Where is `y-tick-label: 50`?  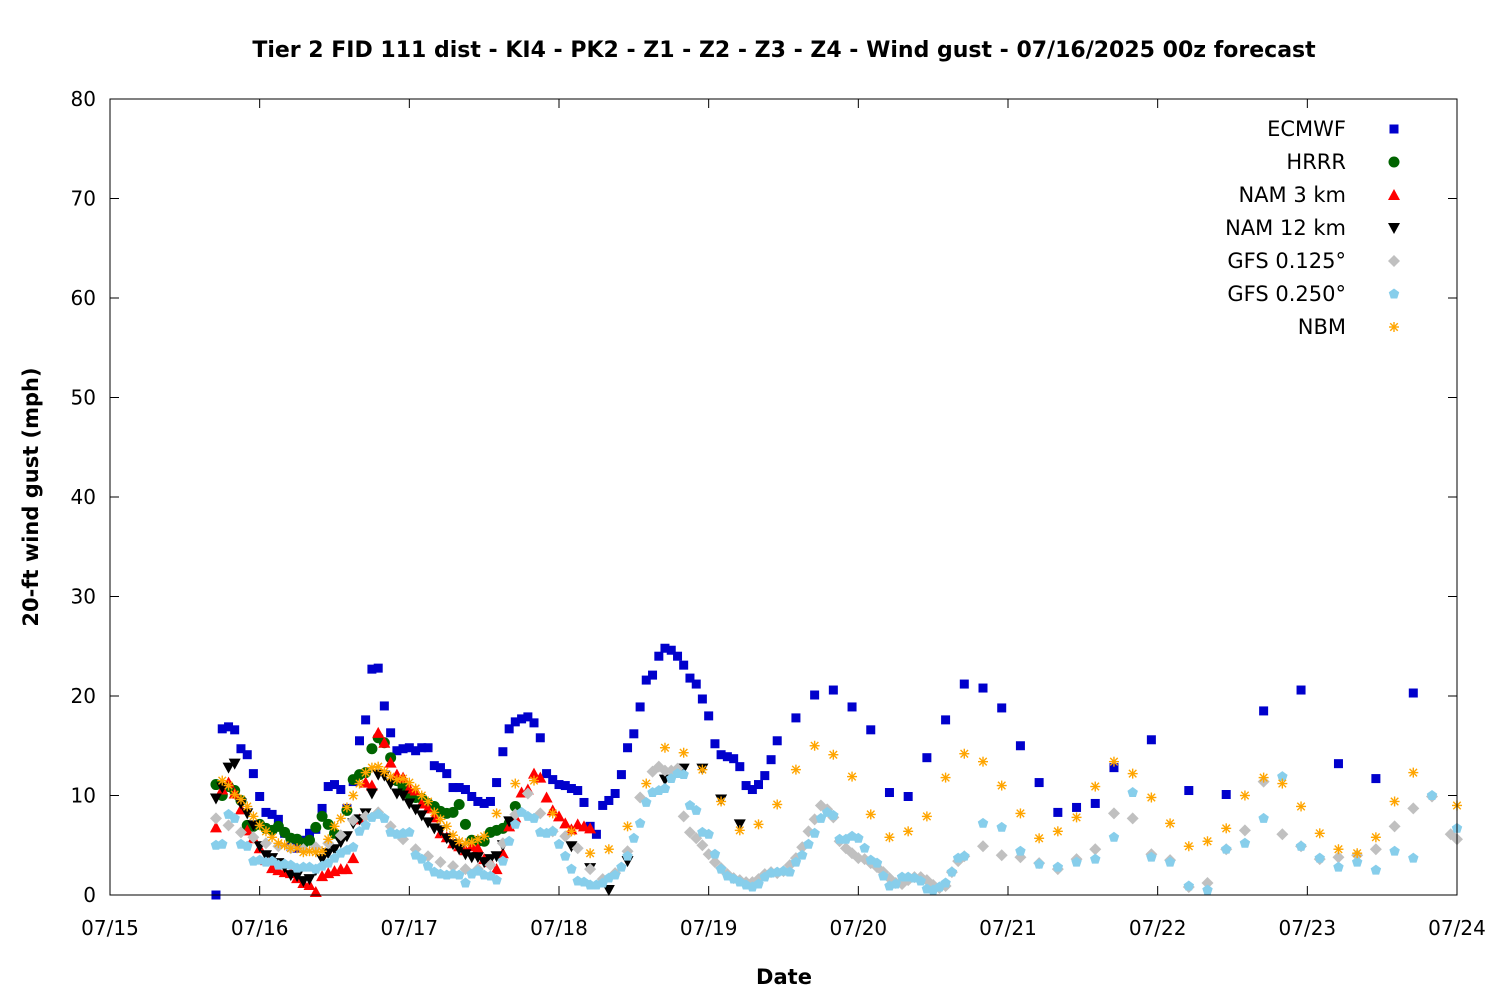
y-tick-label: 50 is located at coordinates (83, 398).